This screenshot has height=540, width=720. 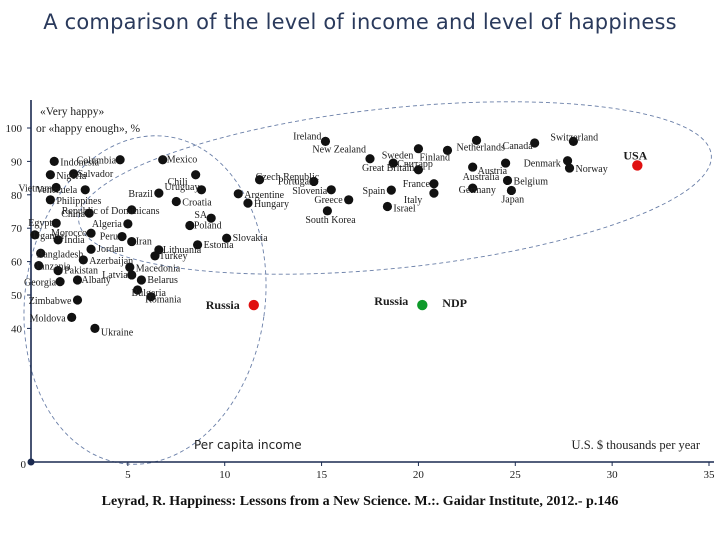 I want to click on point-label-chili: Chili, so click(x=178, y=182).